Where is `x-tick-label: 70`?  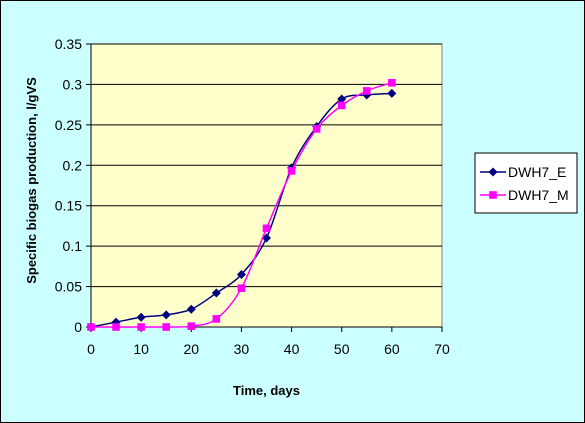
x-tick-label: 70 is located at coordinates (442, 349).